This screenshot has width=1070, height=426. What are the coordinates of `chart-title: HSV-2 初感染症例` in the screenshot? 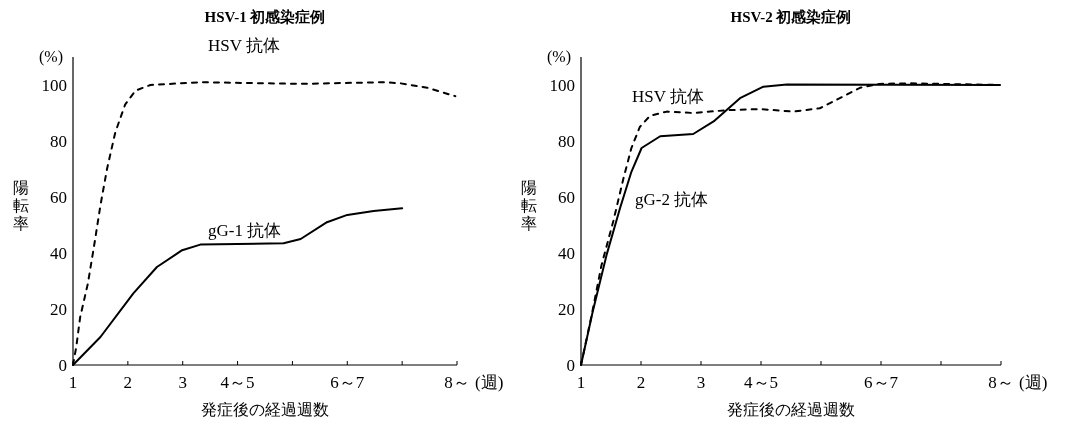 It's located at (791, 16).